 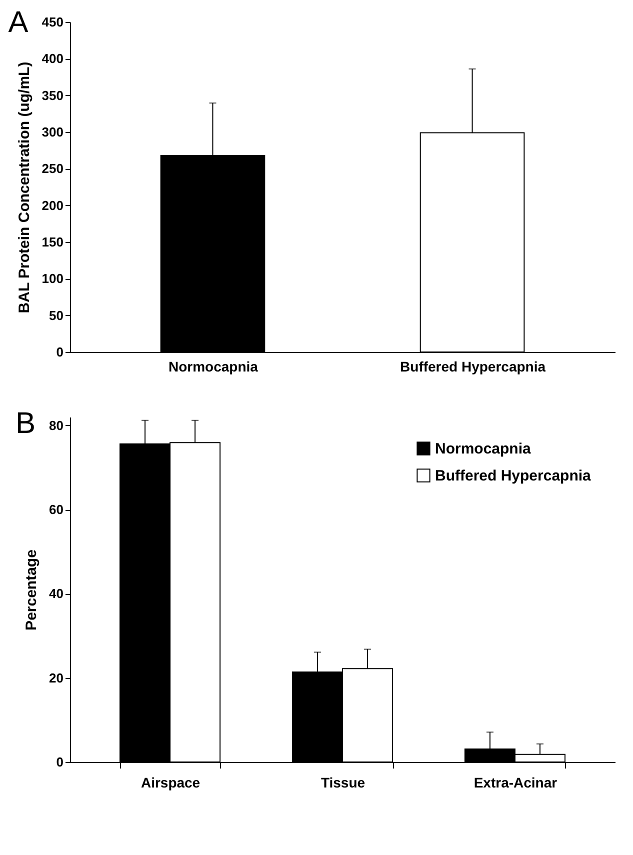 What do you see at coordinates (56, 594) in the screenshot?
I see `y-tick-label: 40` at bounding box center [56, 594].